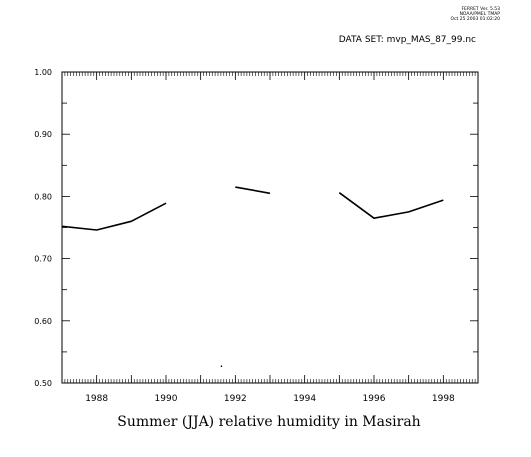 Image resolution: width=531 pixels, height=457 pixels. What do you see at coordinates (476, 19) in the screenshot?
I see `meta-line-3: Oct 25 2003 01:02:20` at bounding box center [476, 19].